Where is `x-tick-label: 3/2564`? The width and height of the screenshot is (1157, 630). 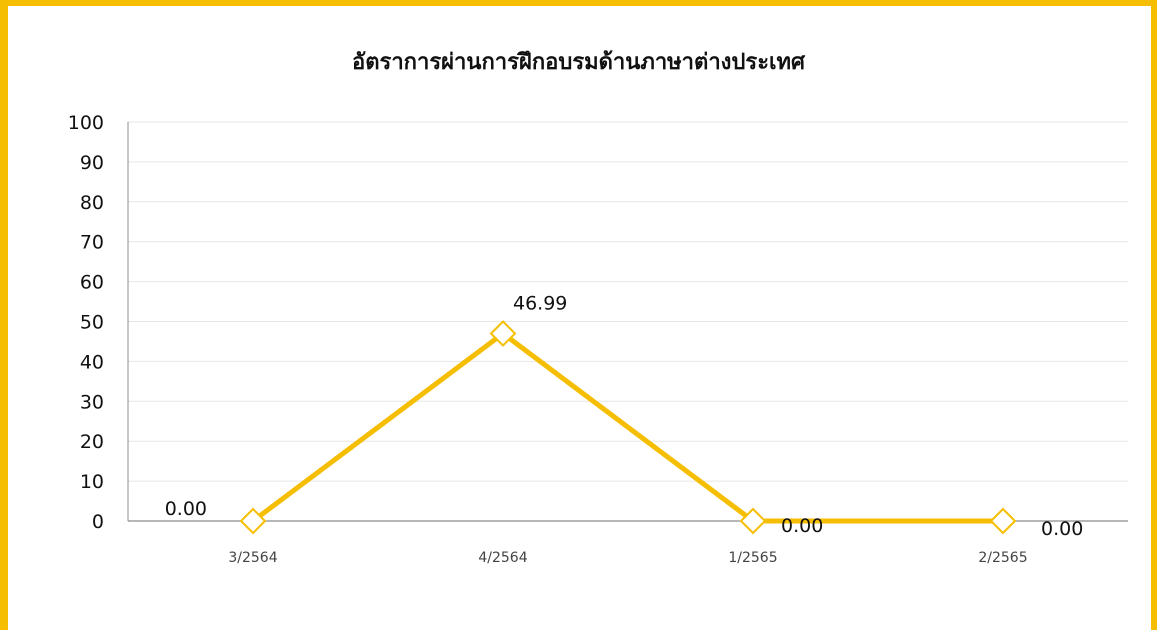
x-tick-label: 3/2564 is located at coordinates (252, 558).